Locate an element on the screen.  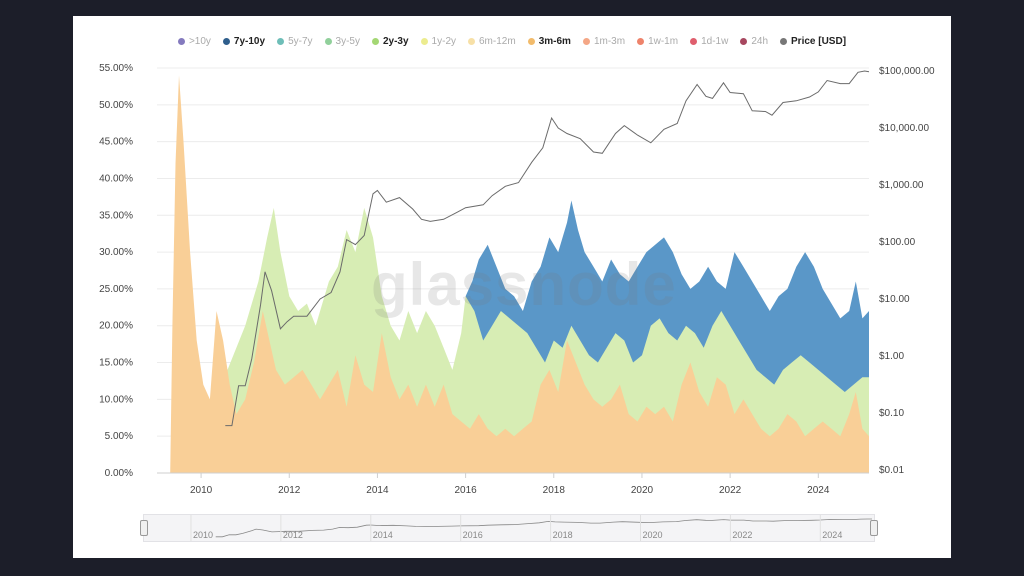
legend-item: 1y-2y is located at coordinates (438, 41).